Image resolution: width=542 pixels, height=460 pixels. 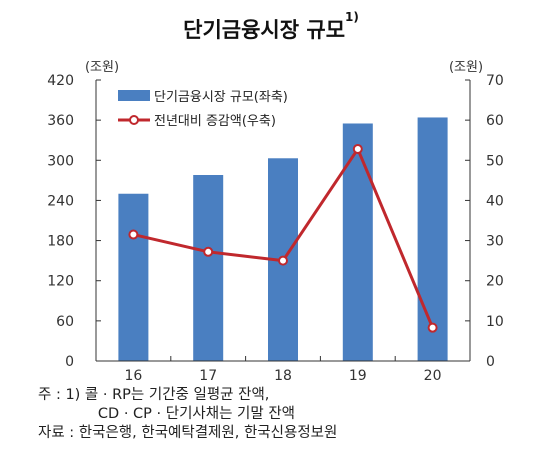 I want to click on legend-bar-swatch, so click(x=134, y=95).